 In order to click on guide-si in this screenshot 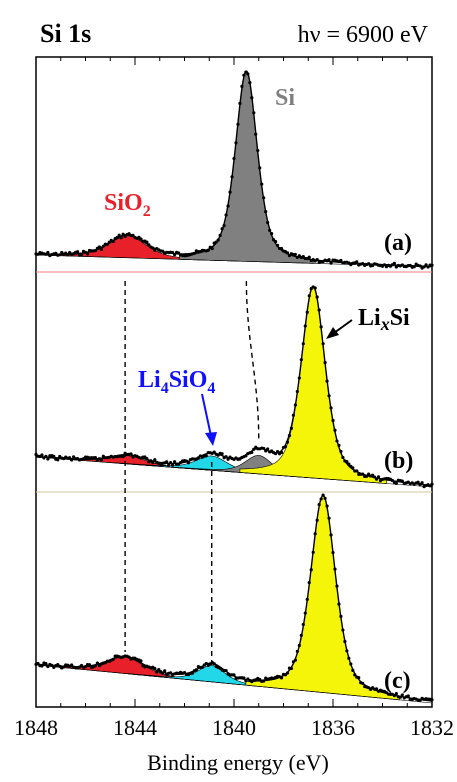, I will do `click(252, 360)`.